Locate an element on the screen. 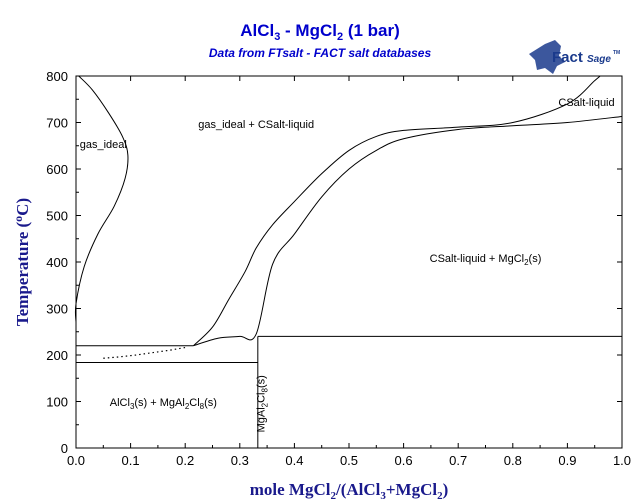 The width and height of the screenshot is (640, 504). x-tick-label: 0.3 is located at coordinates (240, 460).